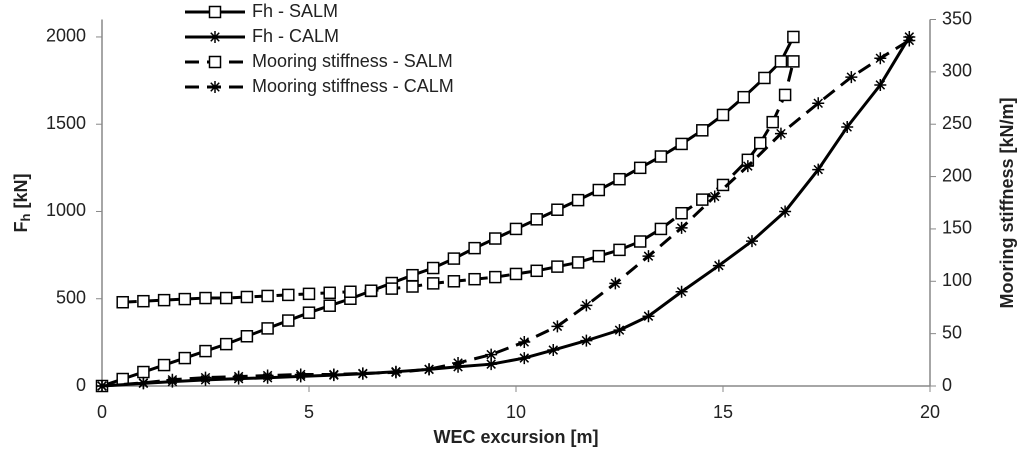 This screenshot has height=454, width=1024. Describe the element at coordinates (1007, 202) in the screenshot. I see `y2-axis-label: Mooring stiffness [kN/m]` at that location.